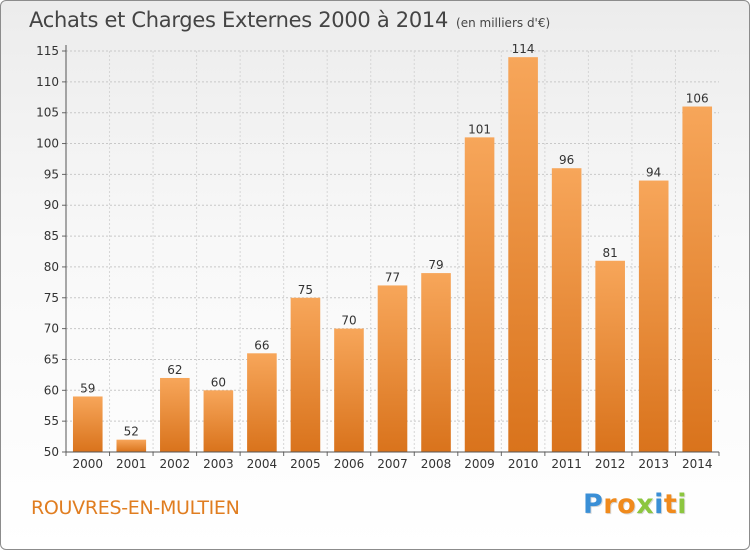  Describe the element at coordinates (610, 504) in the screenshot. I see `logo-letter: r` at that location.